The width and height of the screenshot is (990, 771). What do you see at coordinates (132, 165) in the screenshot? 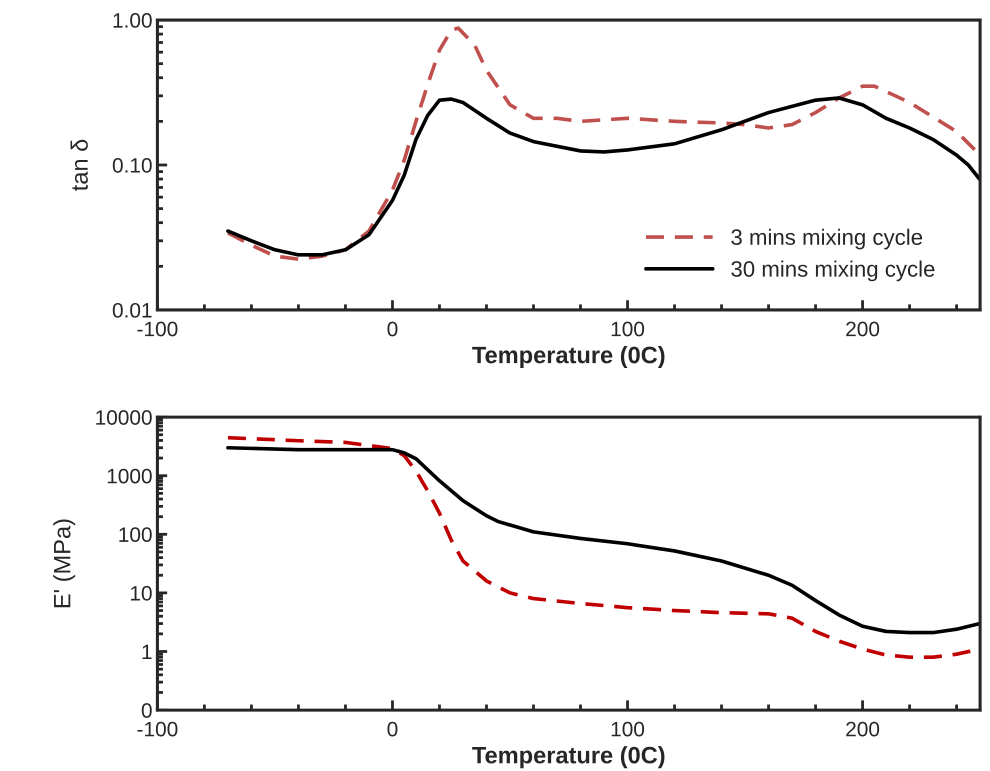
I see `y-tick-label: 0.10` at bounding box center [132, 165].